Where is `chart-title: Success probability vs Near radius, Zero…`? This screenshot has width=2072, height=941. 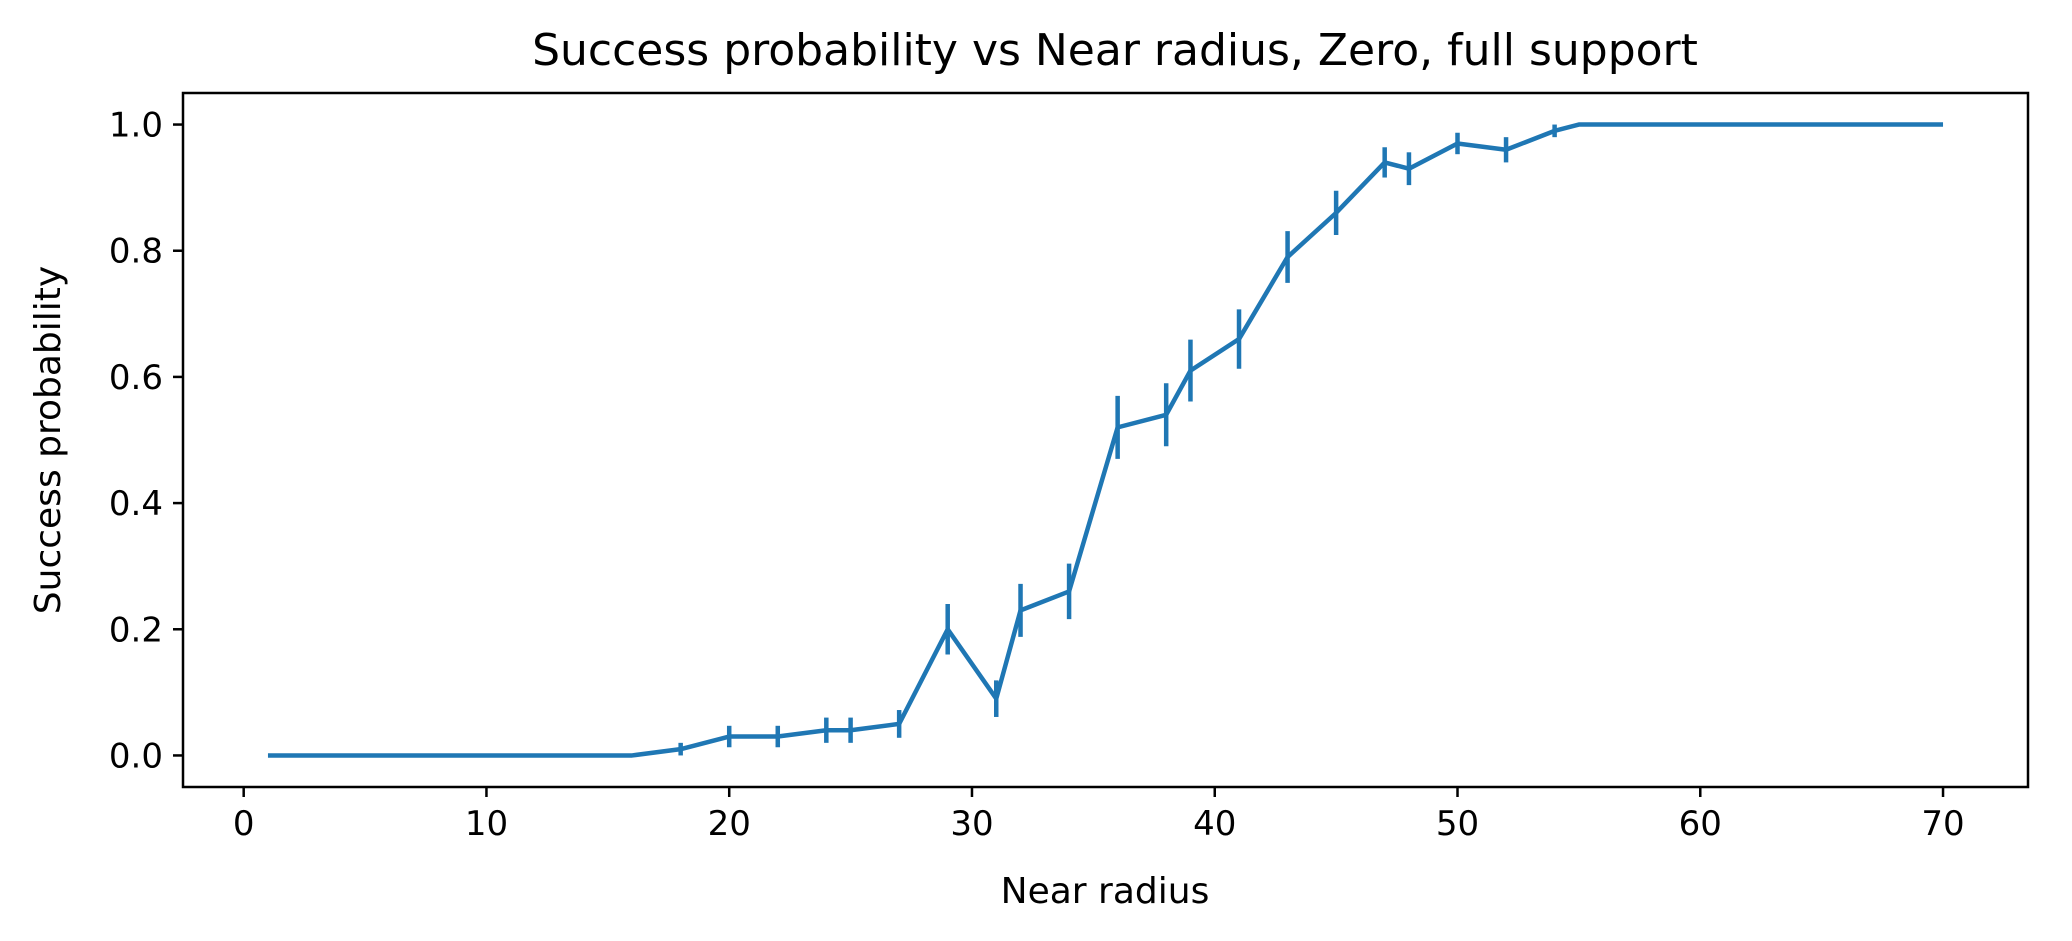 chart-title: Success probability vs Near radius, Zero… is located at coordinates (1115, 50).